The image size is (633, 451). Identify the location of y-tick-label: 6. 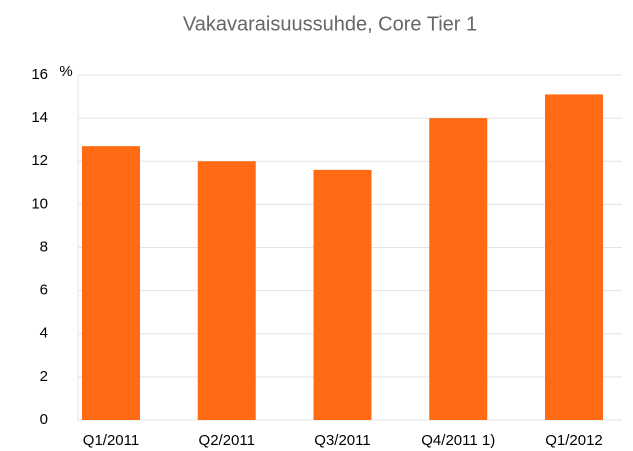
(44, 290).